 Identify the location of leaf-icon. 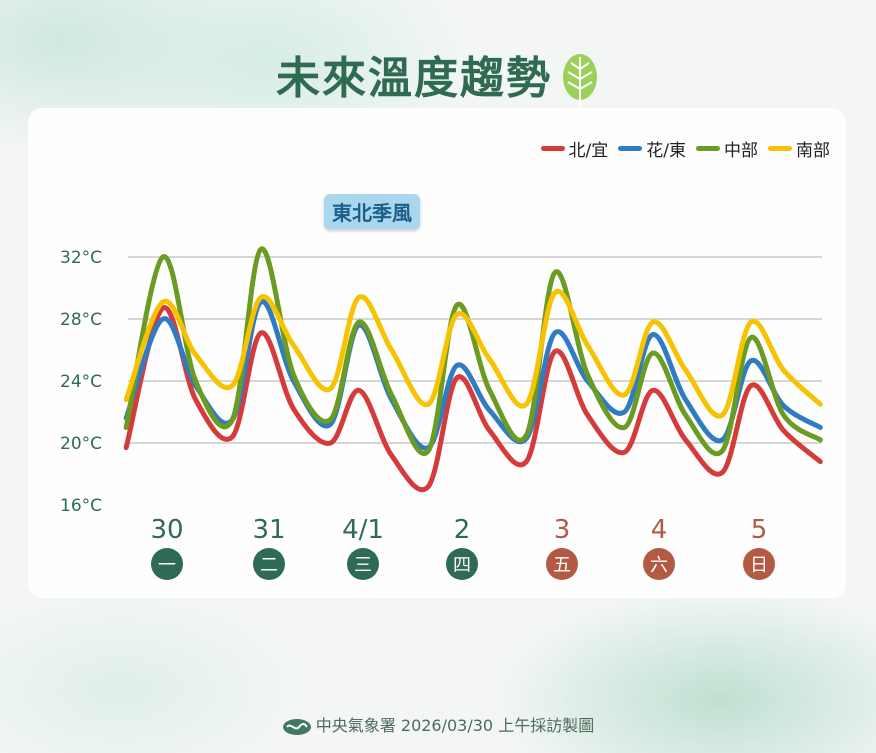
(580, 80).